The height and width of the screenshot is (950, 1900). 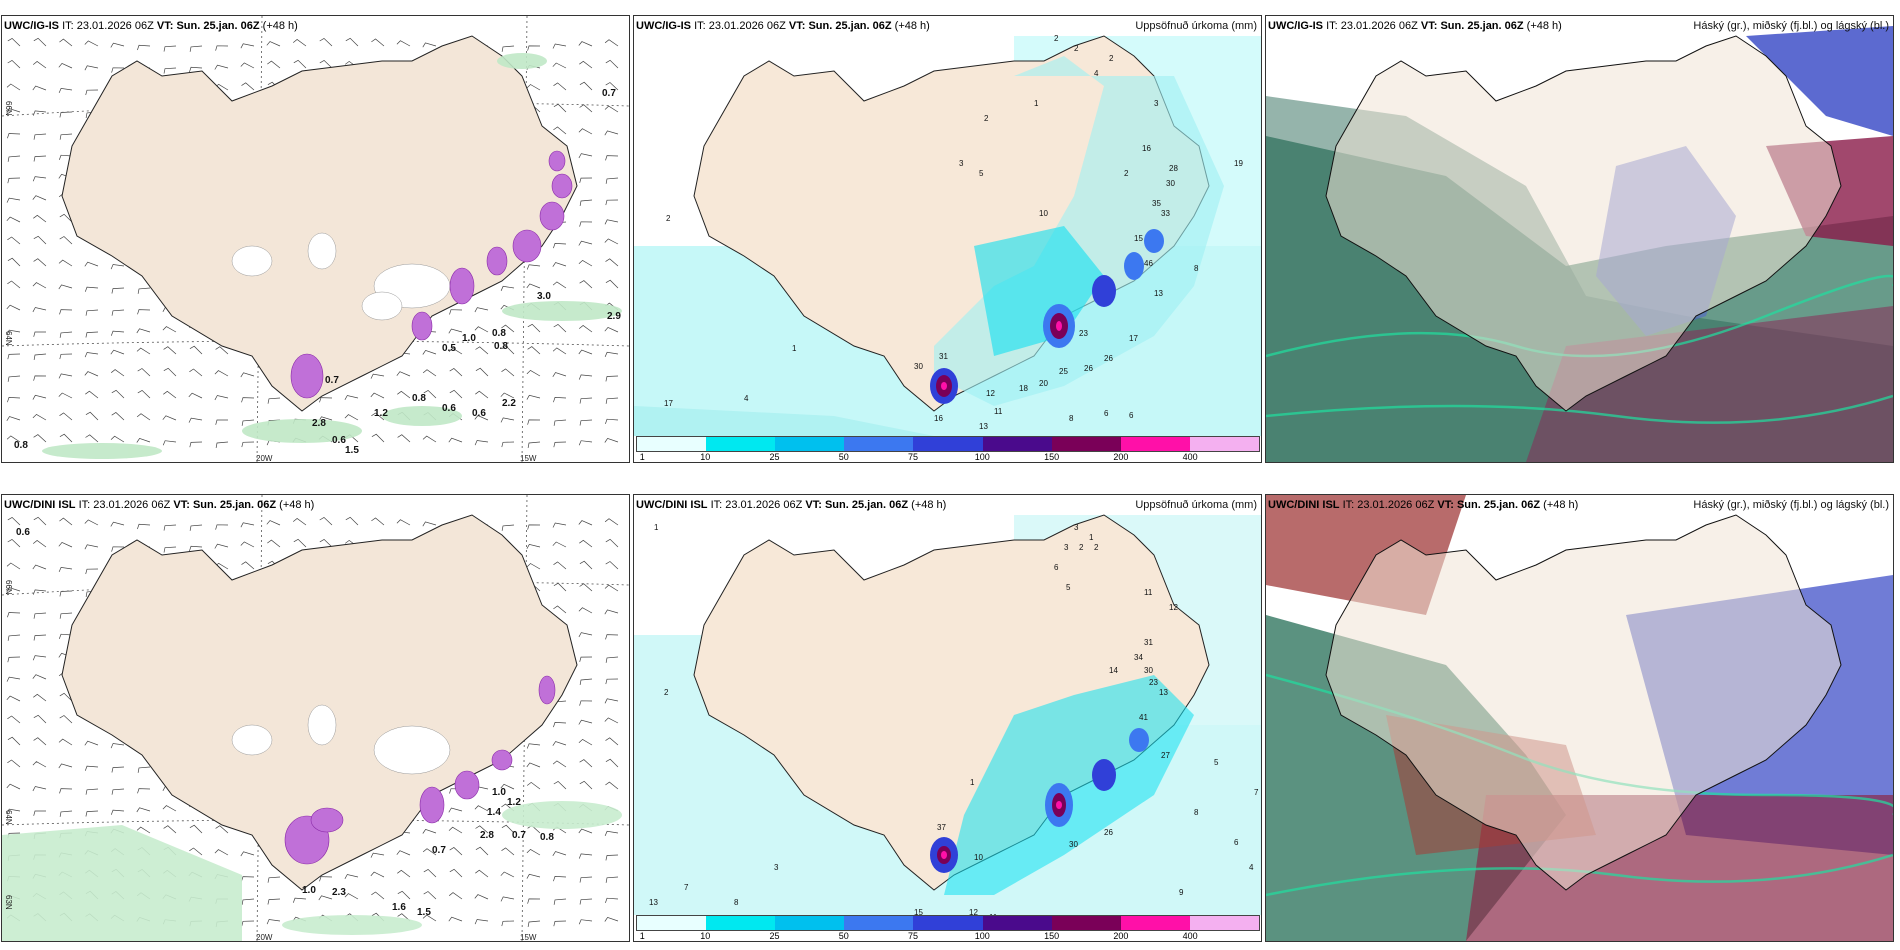 I want to click on precip-label: 19, so click(x=1238, y=163).